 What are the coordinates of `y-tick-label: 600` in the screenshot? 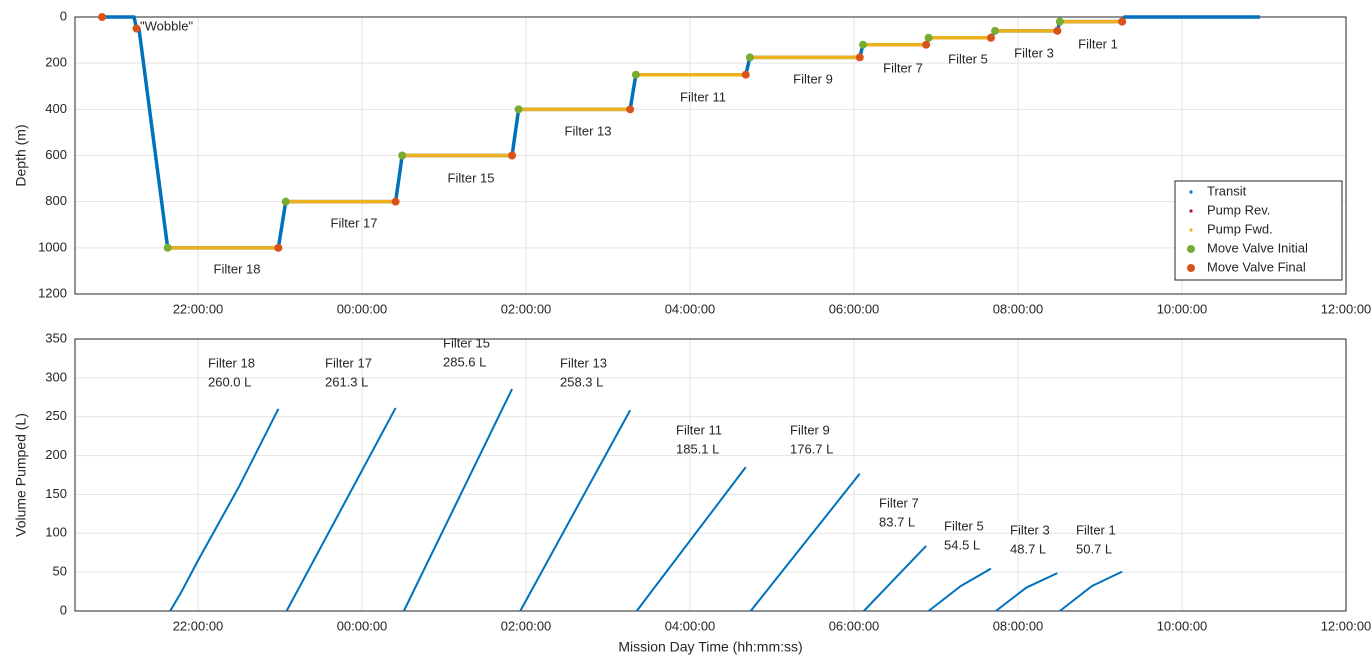 It's located at (56, 154).